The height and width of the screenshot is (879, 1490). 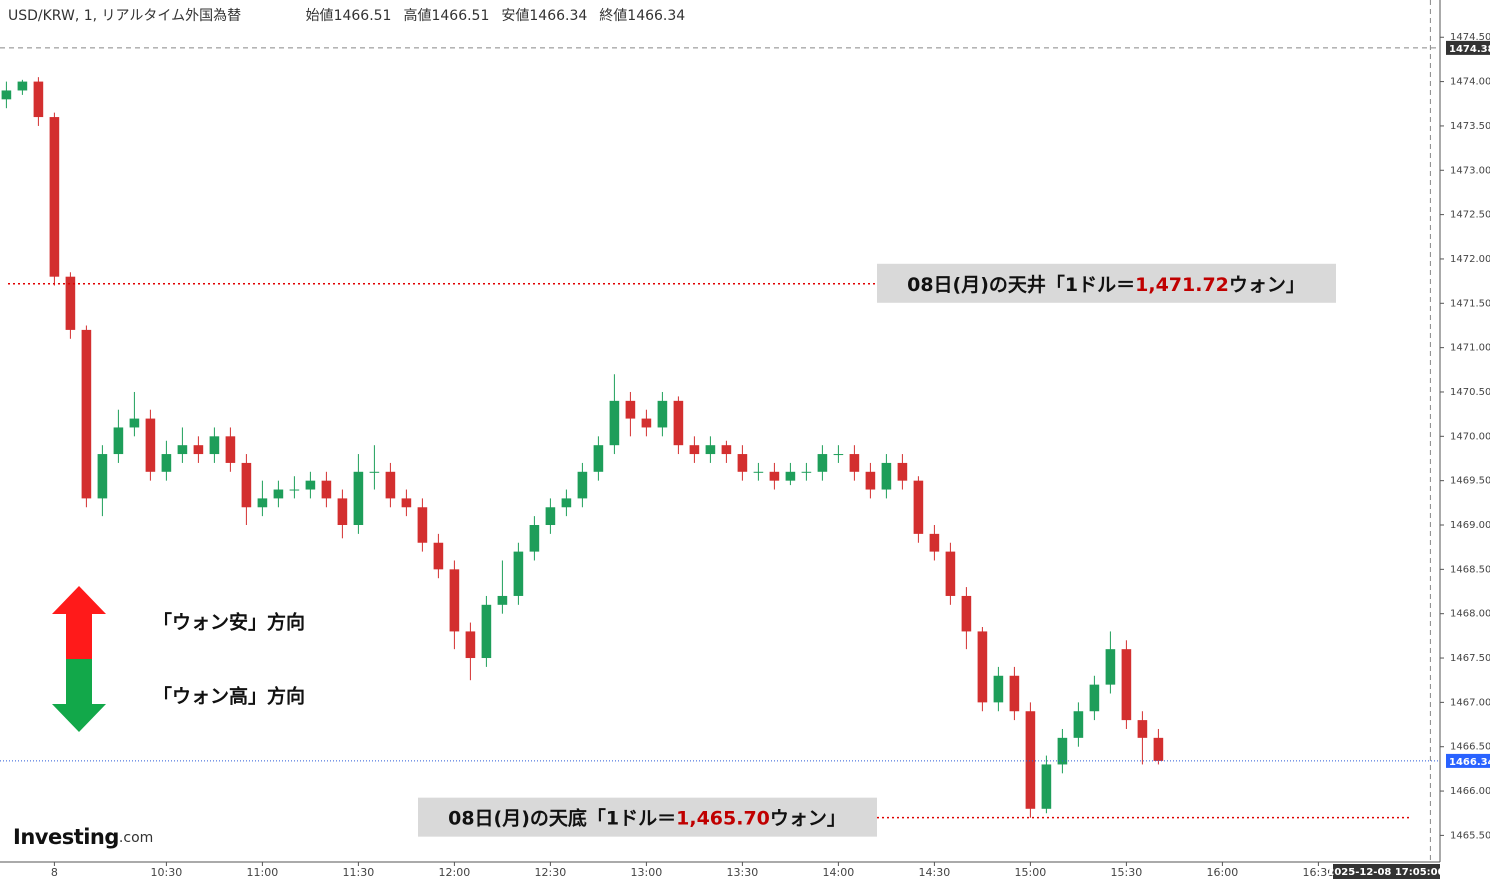 I want to click on x-tick-label: 11:30, so click(x=359, y=872).